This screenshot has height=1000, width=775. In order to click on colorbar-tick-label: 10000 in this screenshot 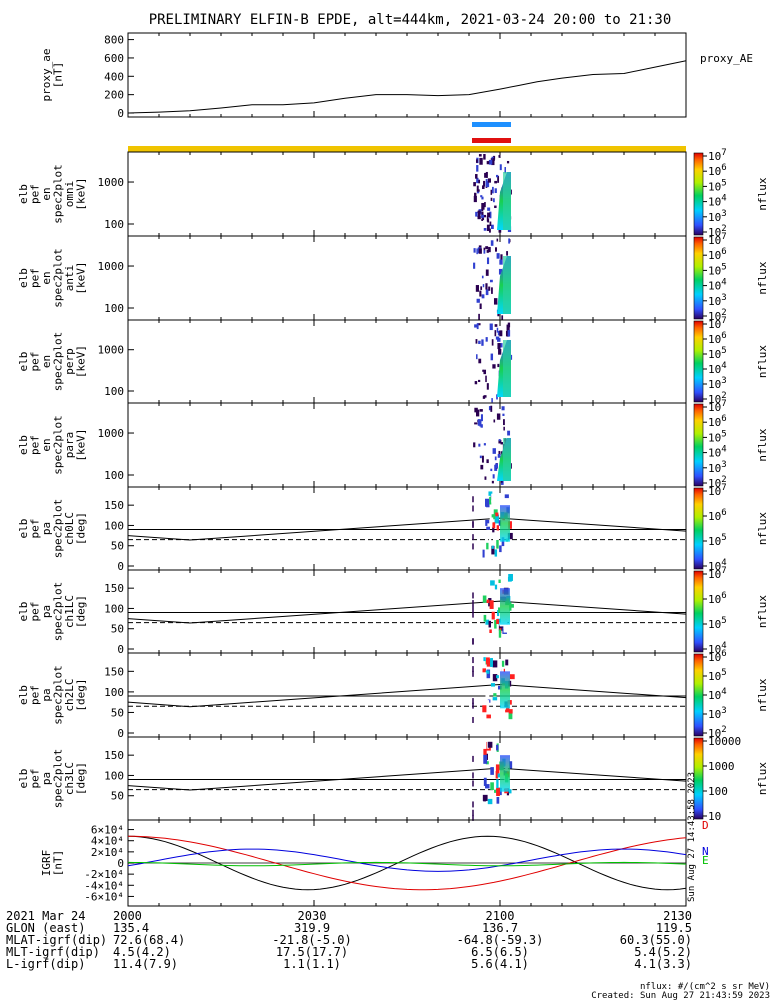, I will do `click(724, 741)`.